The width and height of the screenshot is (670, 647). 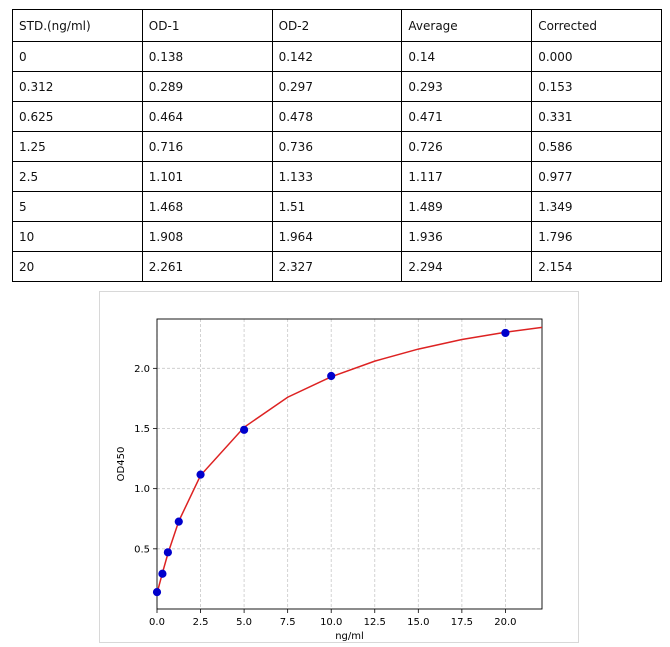 I want to click on x-tick-label: 2.5, so click(x=201, y=622).